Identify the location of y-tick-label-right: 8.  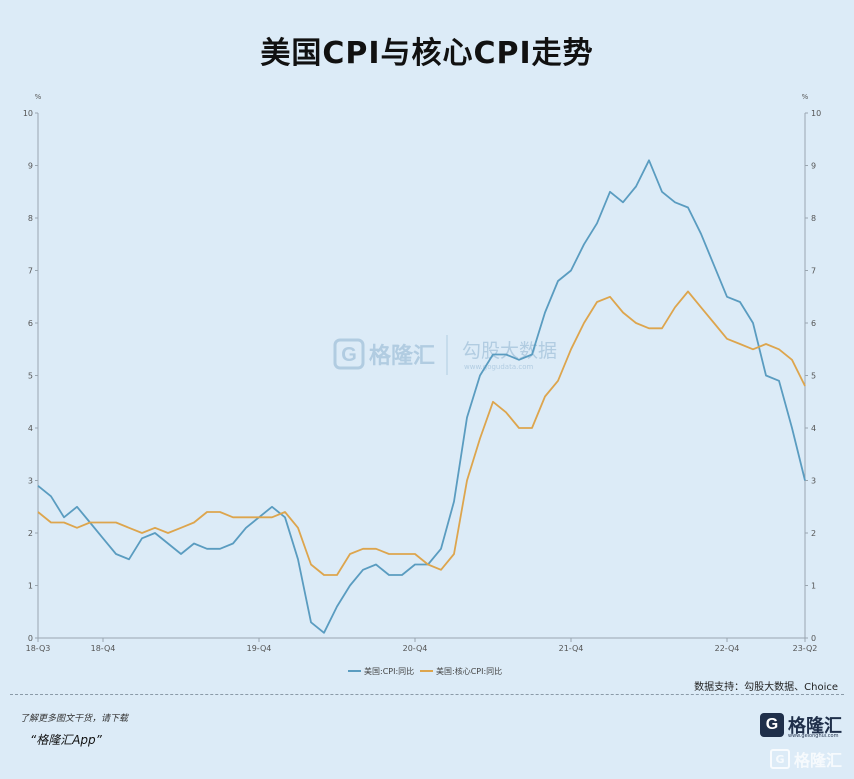
(813, 218).